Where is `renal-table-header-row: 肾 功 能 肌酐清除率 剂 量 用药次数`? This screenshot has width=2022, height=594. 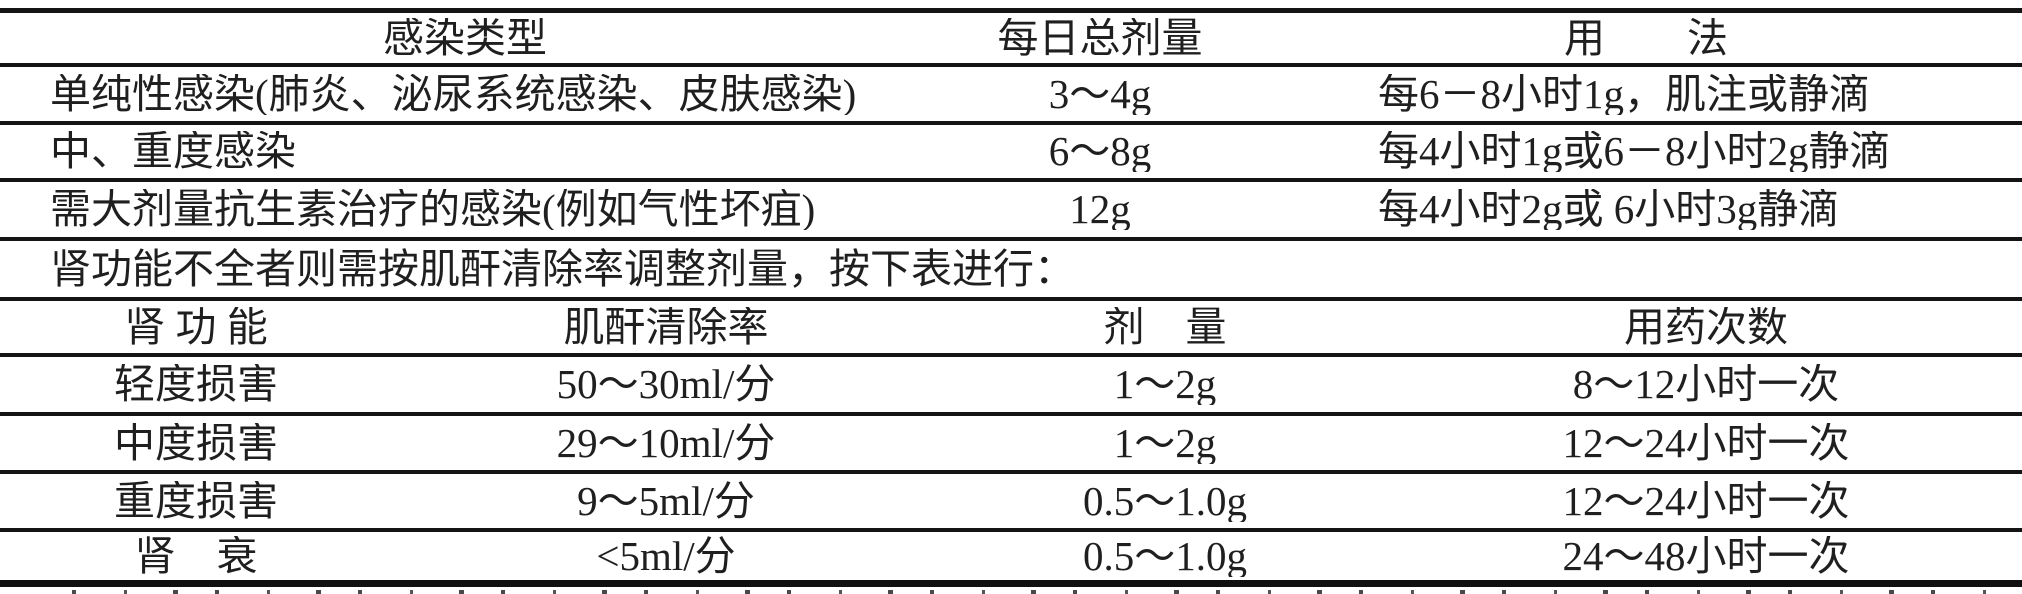 renal-table-header-row: 肾 功 能 肌酐清除率 剂 量 用药次数 is located at coordinates (1011, 329).